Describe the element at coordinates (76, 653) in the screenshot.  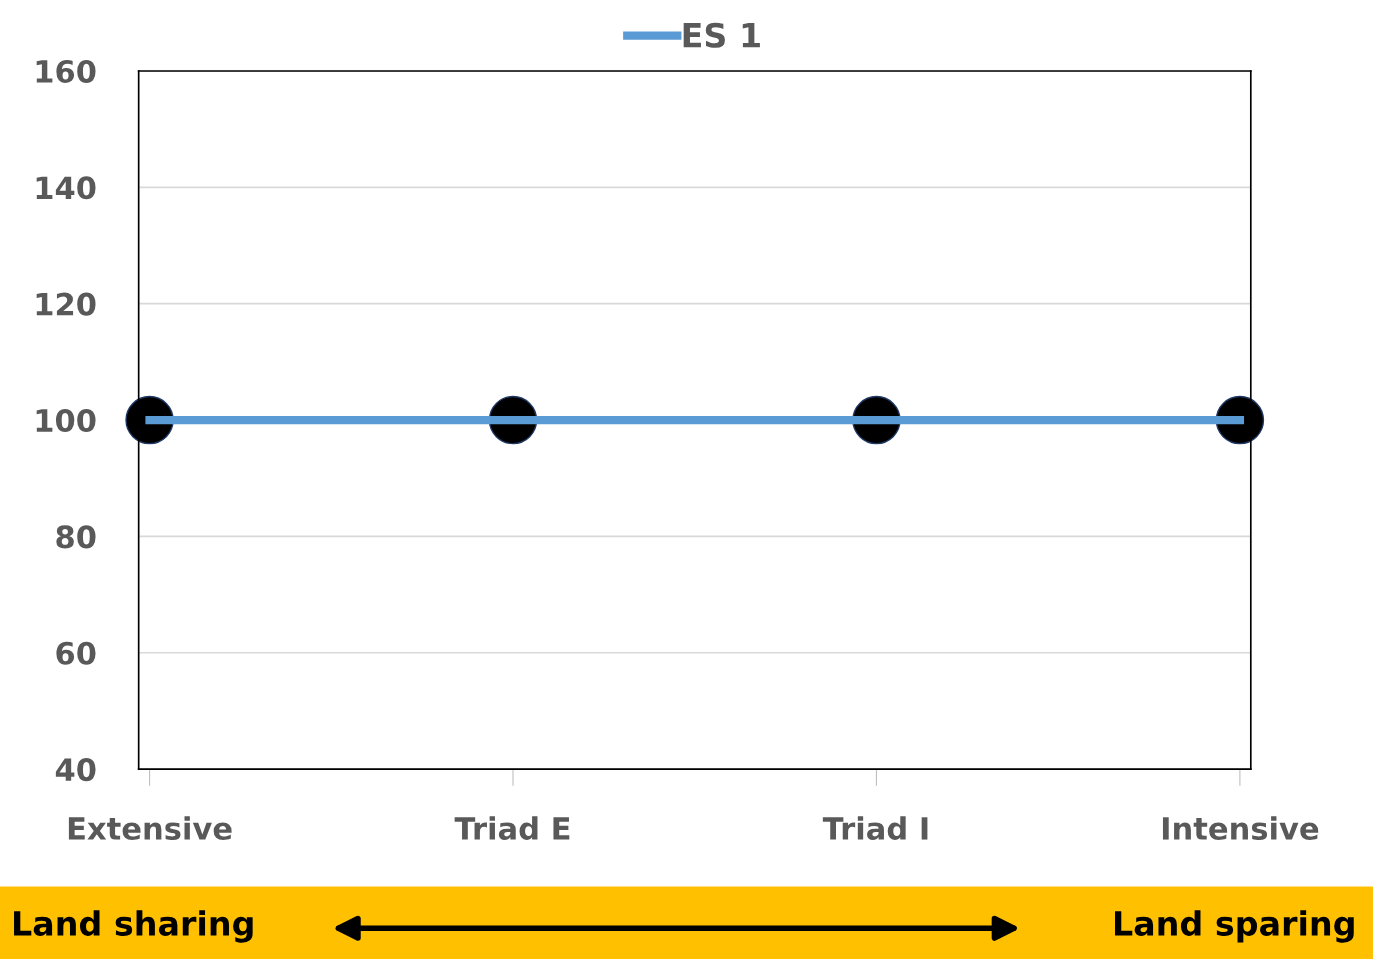
I see `y-tick-label: 60` at that location.